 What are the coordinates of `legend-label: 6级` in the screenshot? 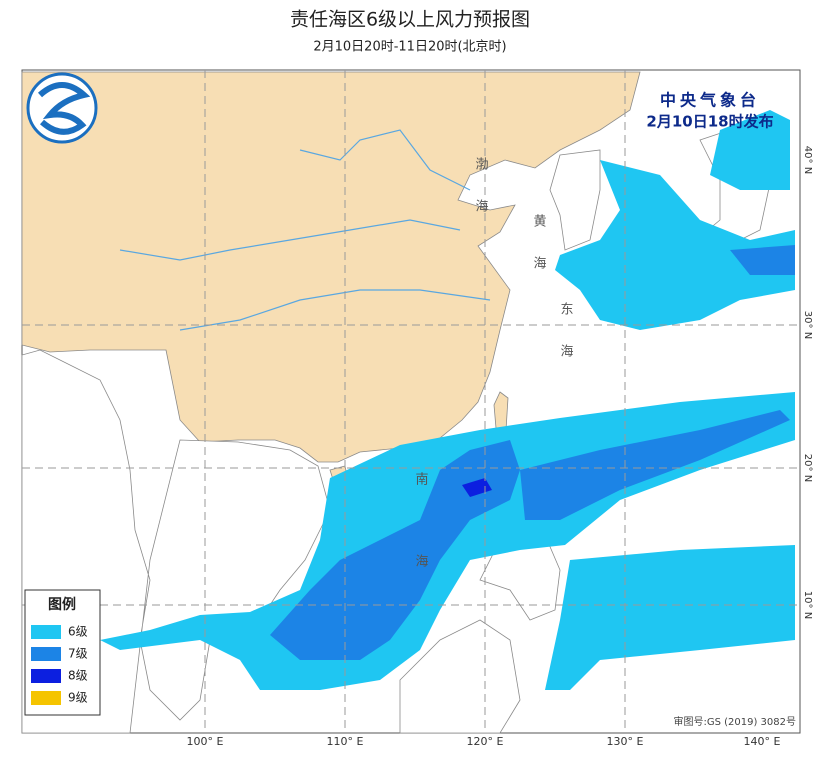 It's located at (78, 632).